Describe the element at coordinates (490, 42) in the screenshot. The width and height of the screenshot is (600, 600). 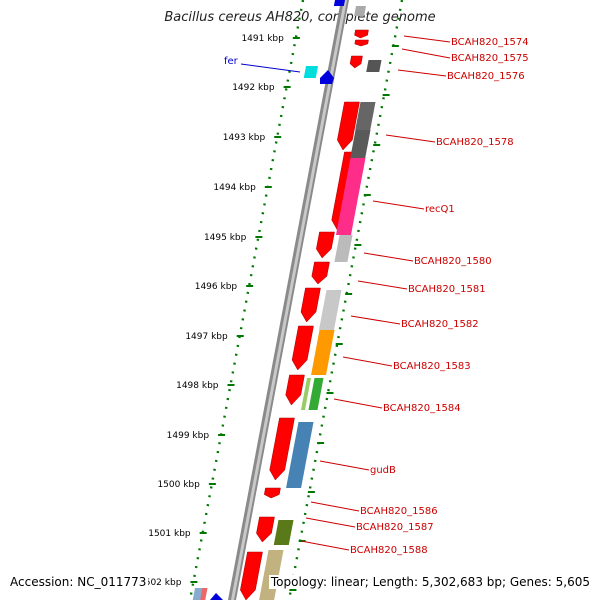
I see `gene-label: BCAH820_1574` at that location.